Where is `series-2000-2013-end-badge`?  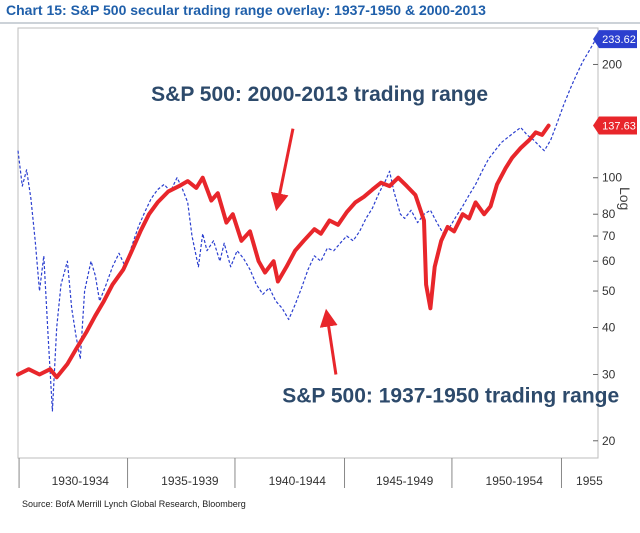
series-2000-2013-end-badge is located at coordinates (615, 125).